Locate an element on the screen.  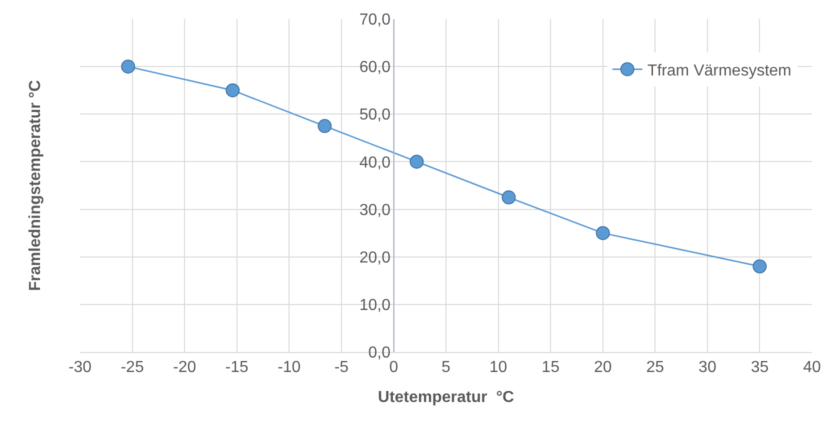
x-tick-label: 40 is located at coordinates (812, 367).